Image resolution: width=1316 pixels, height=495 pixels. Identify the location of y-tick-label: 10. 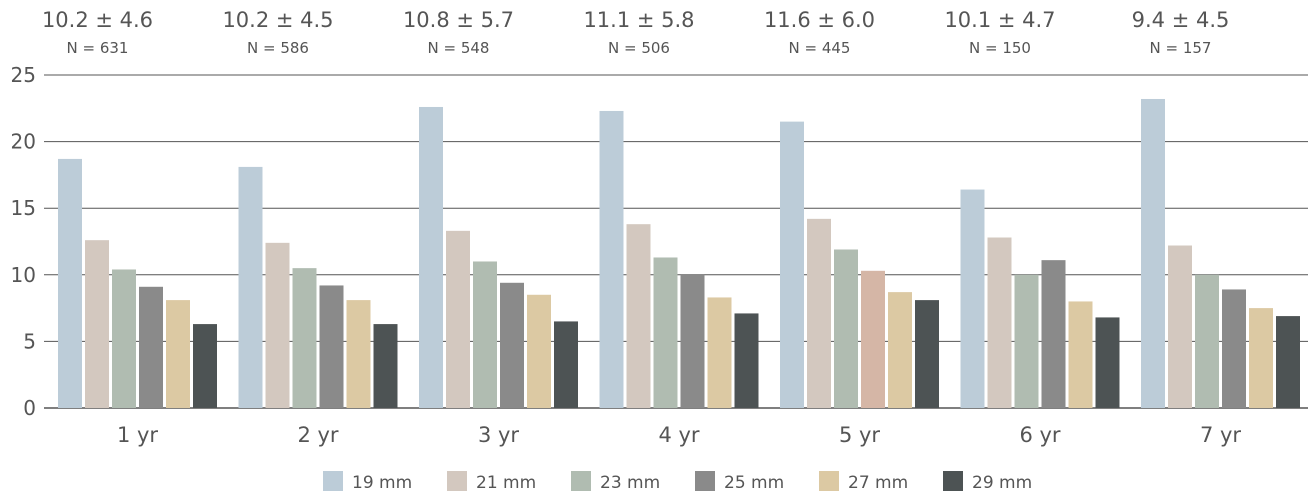
(23, 275).